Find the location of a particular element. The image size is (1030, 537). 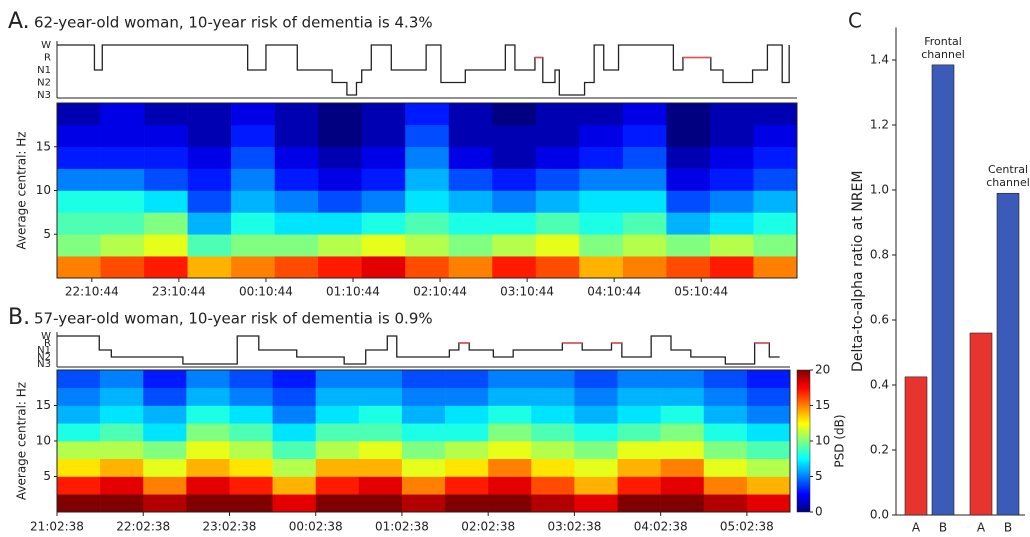

y-tick-label: 15 is located at coordinates (43, 405).